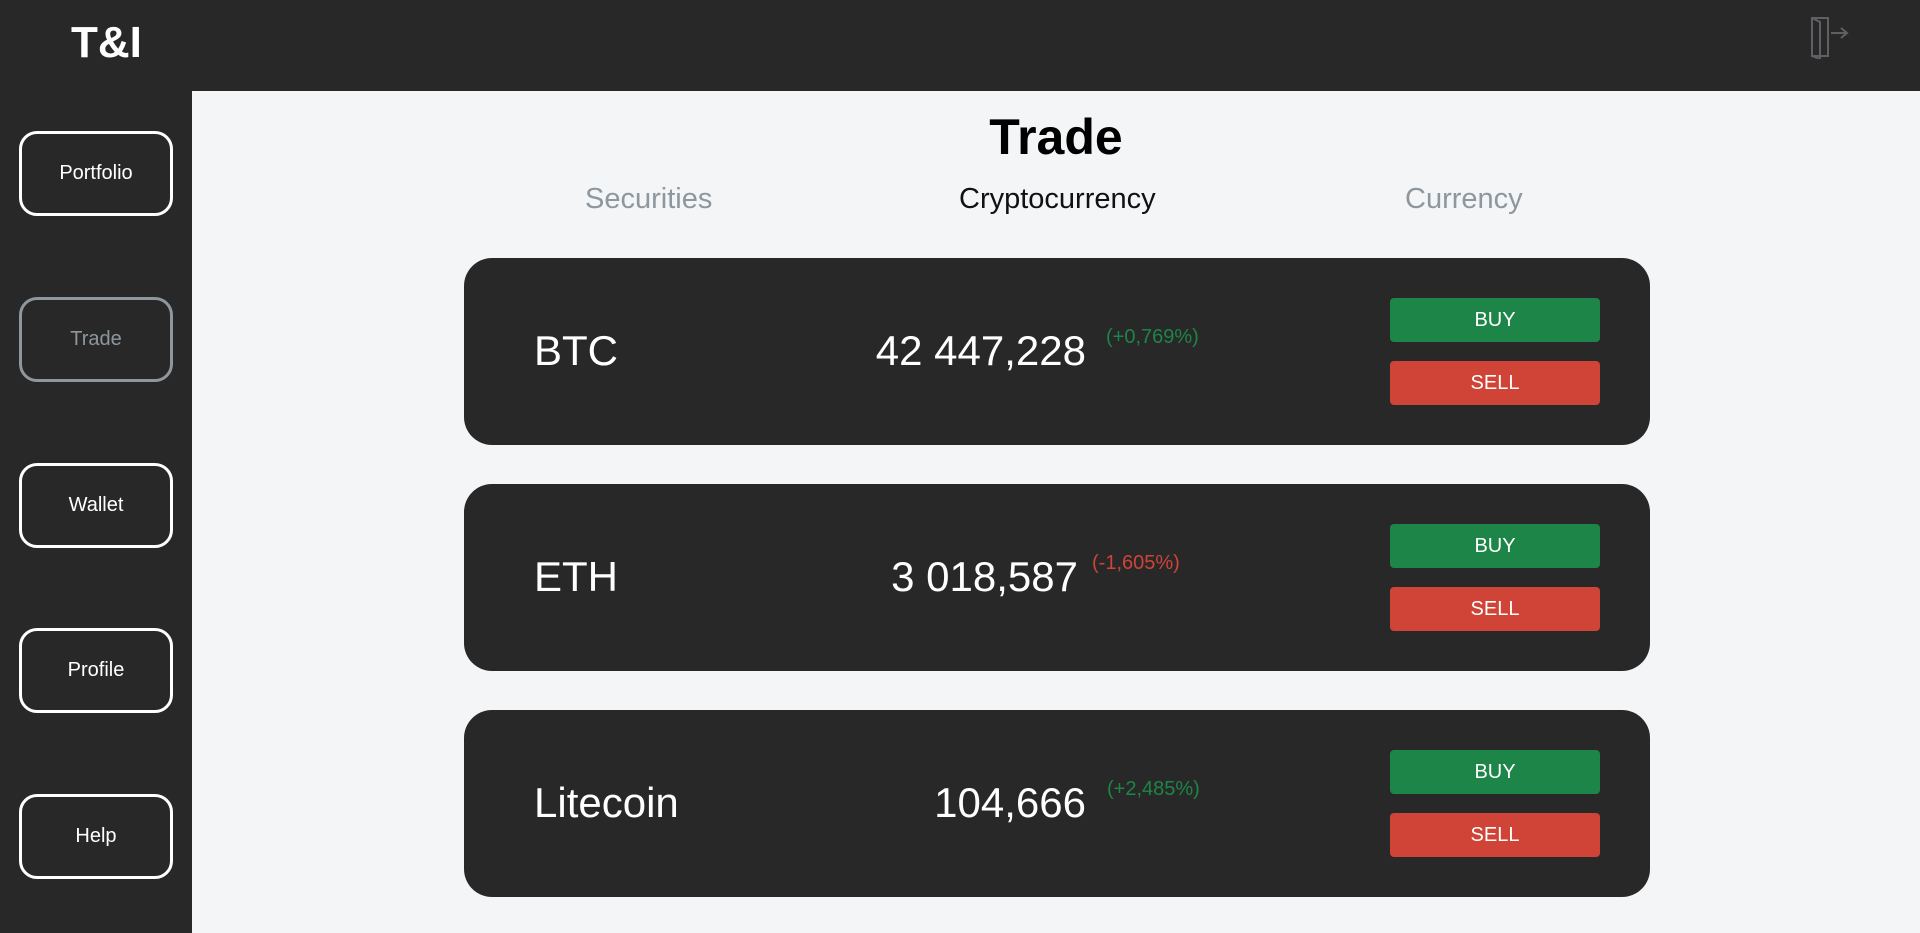 Image resolution: width=1920 pixels, height=933 pixels. I want to click on asset-name: ETH, so click(576, 576).